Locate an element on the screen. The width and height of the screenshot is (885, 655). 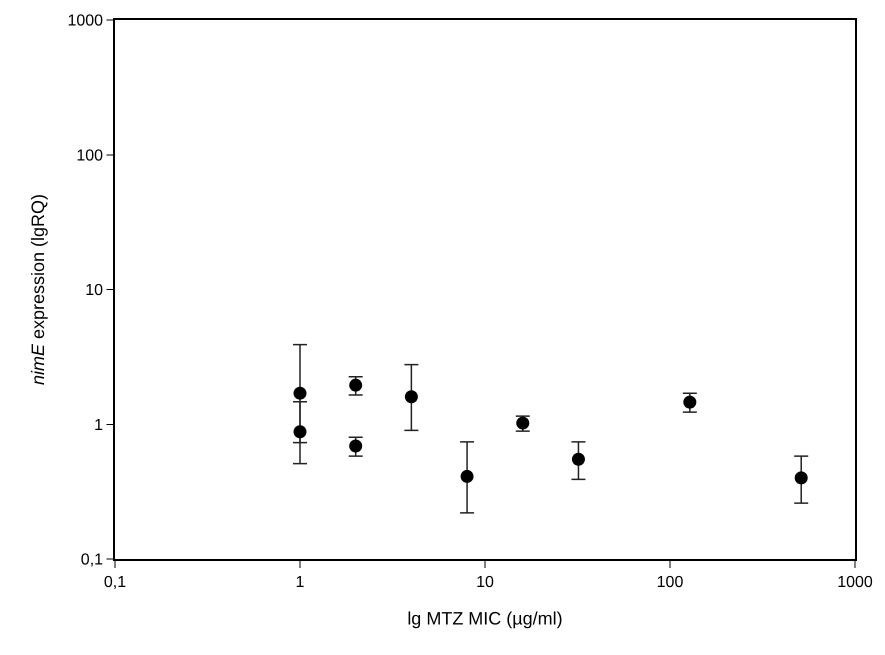
y-tick-label: 1 is located at coordinates (99, 425).